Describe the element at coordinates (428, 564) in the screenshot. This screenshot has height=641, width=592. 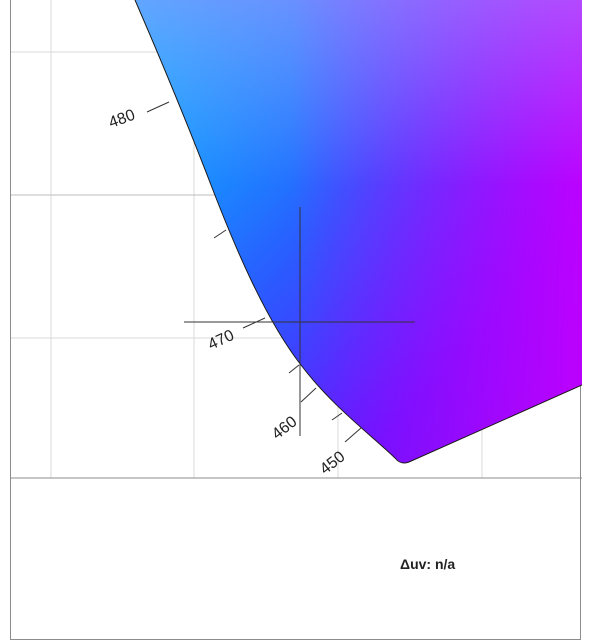
I see `delta-uv-readout: Δuv: n/a` at that location.